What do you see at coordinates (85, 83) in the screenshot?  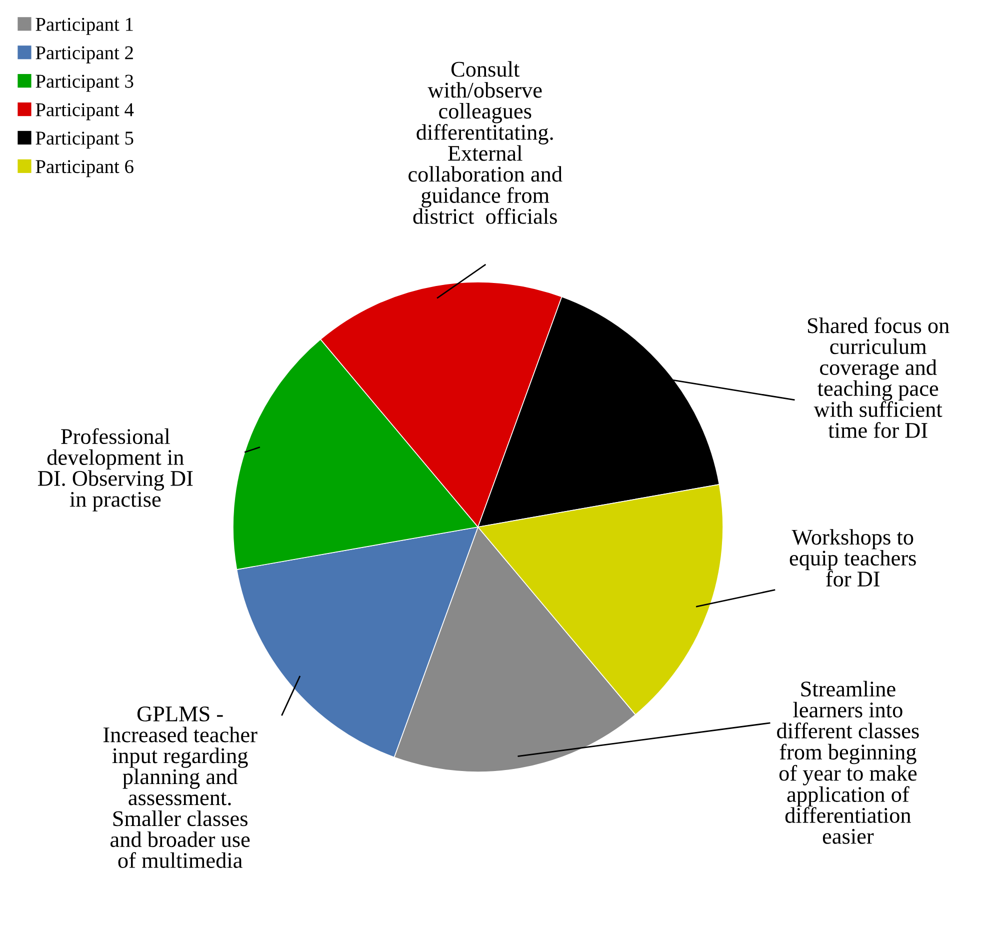 I see `legend-label: Participant 3` at bounding box center [85, 83].